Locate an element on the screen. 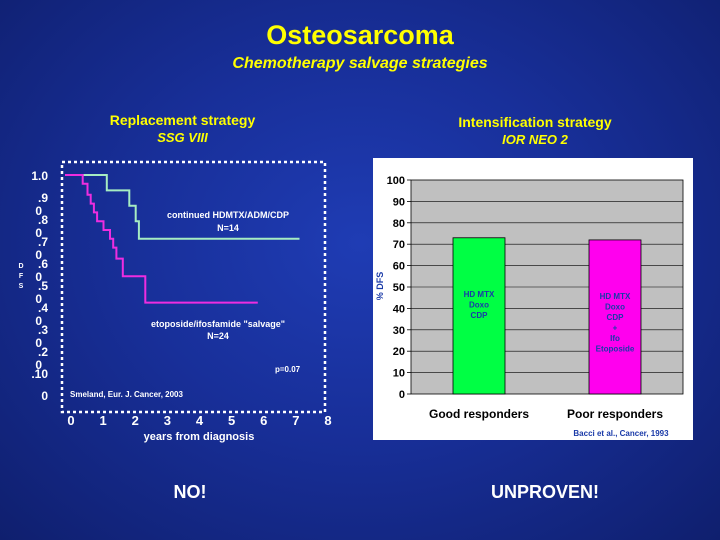  right-panel-subtitle: IOR NEO 2 is located at coordinates (535, 139).